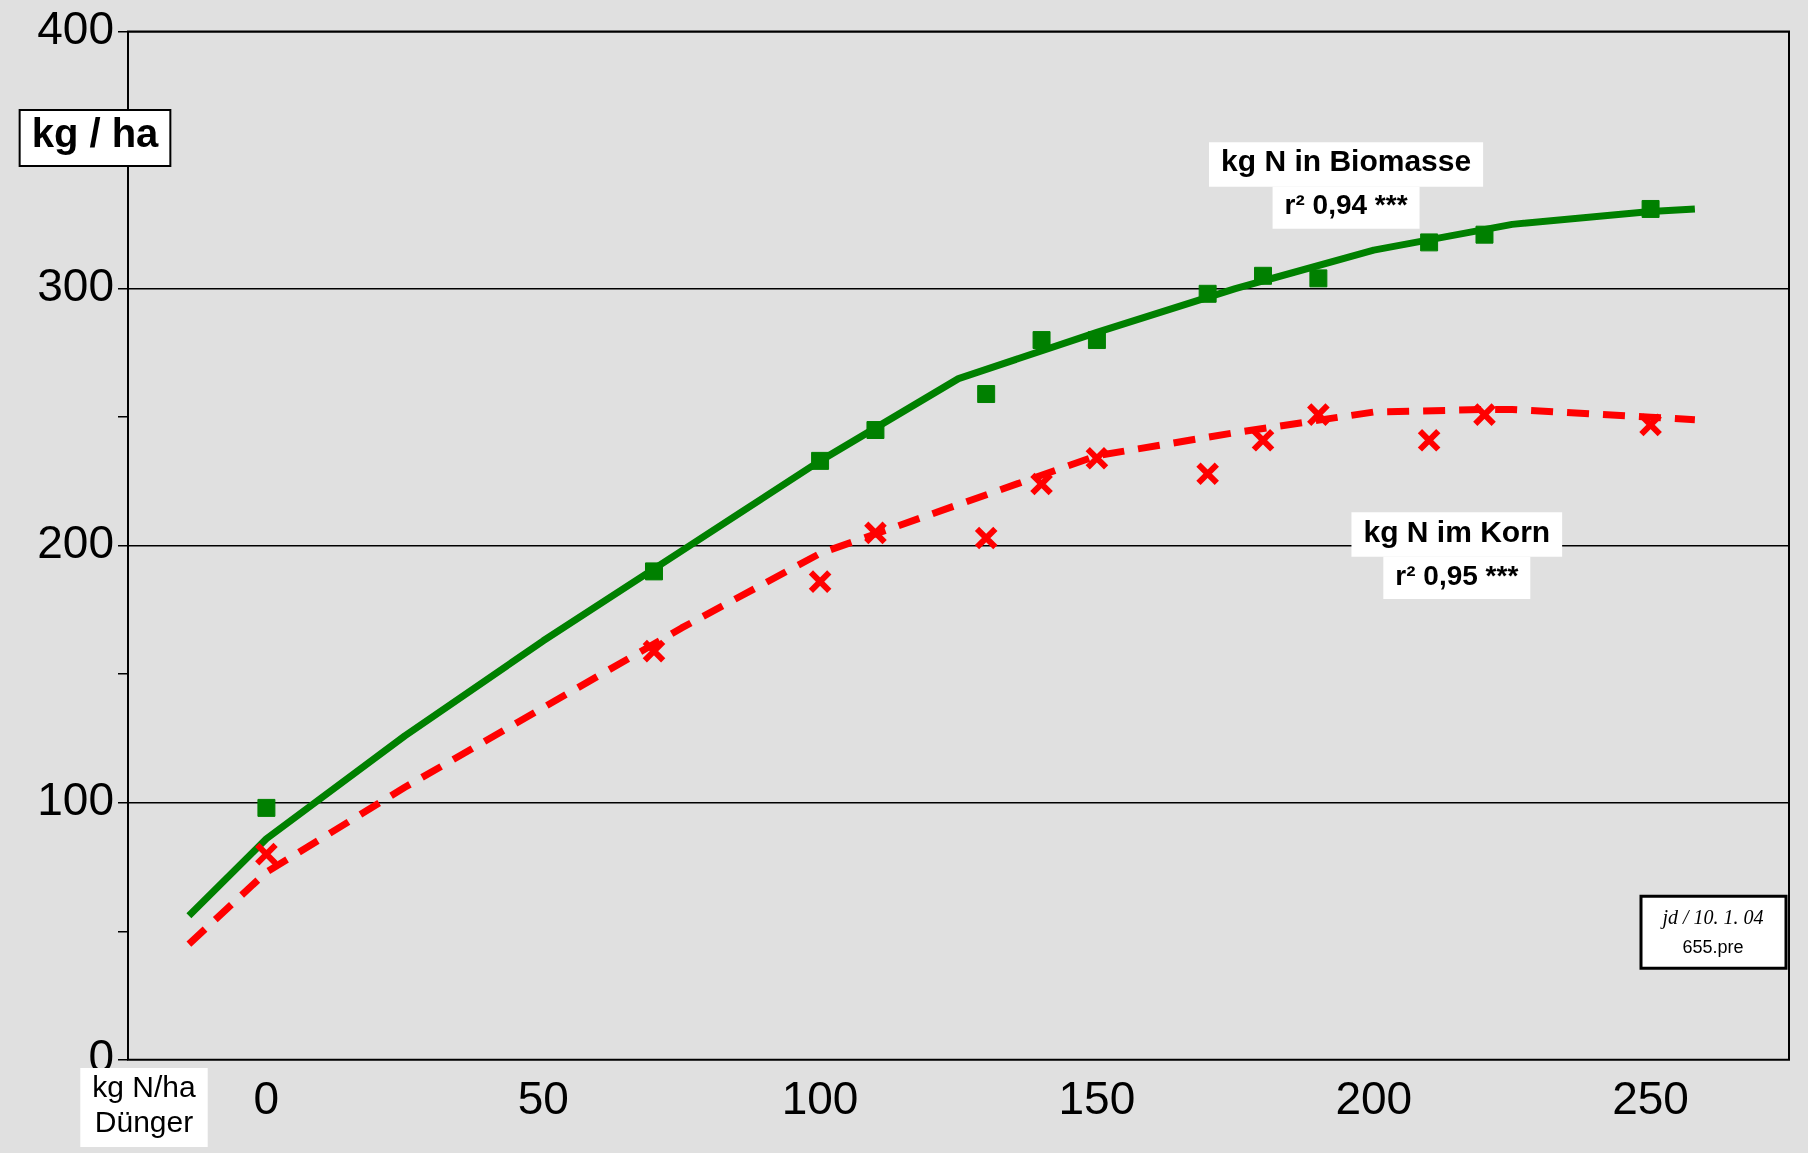 The height and width of the screenshot is (1153, 1808). What do you see at coordinates (266, 1098) in the screenshot?
I see `x-tick-label: 0` at bounding box center [266, 1098].